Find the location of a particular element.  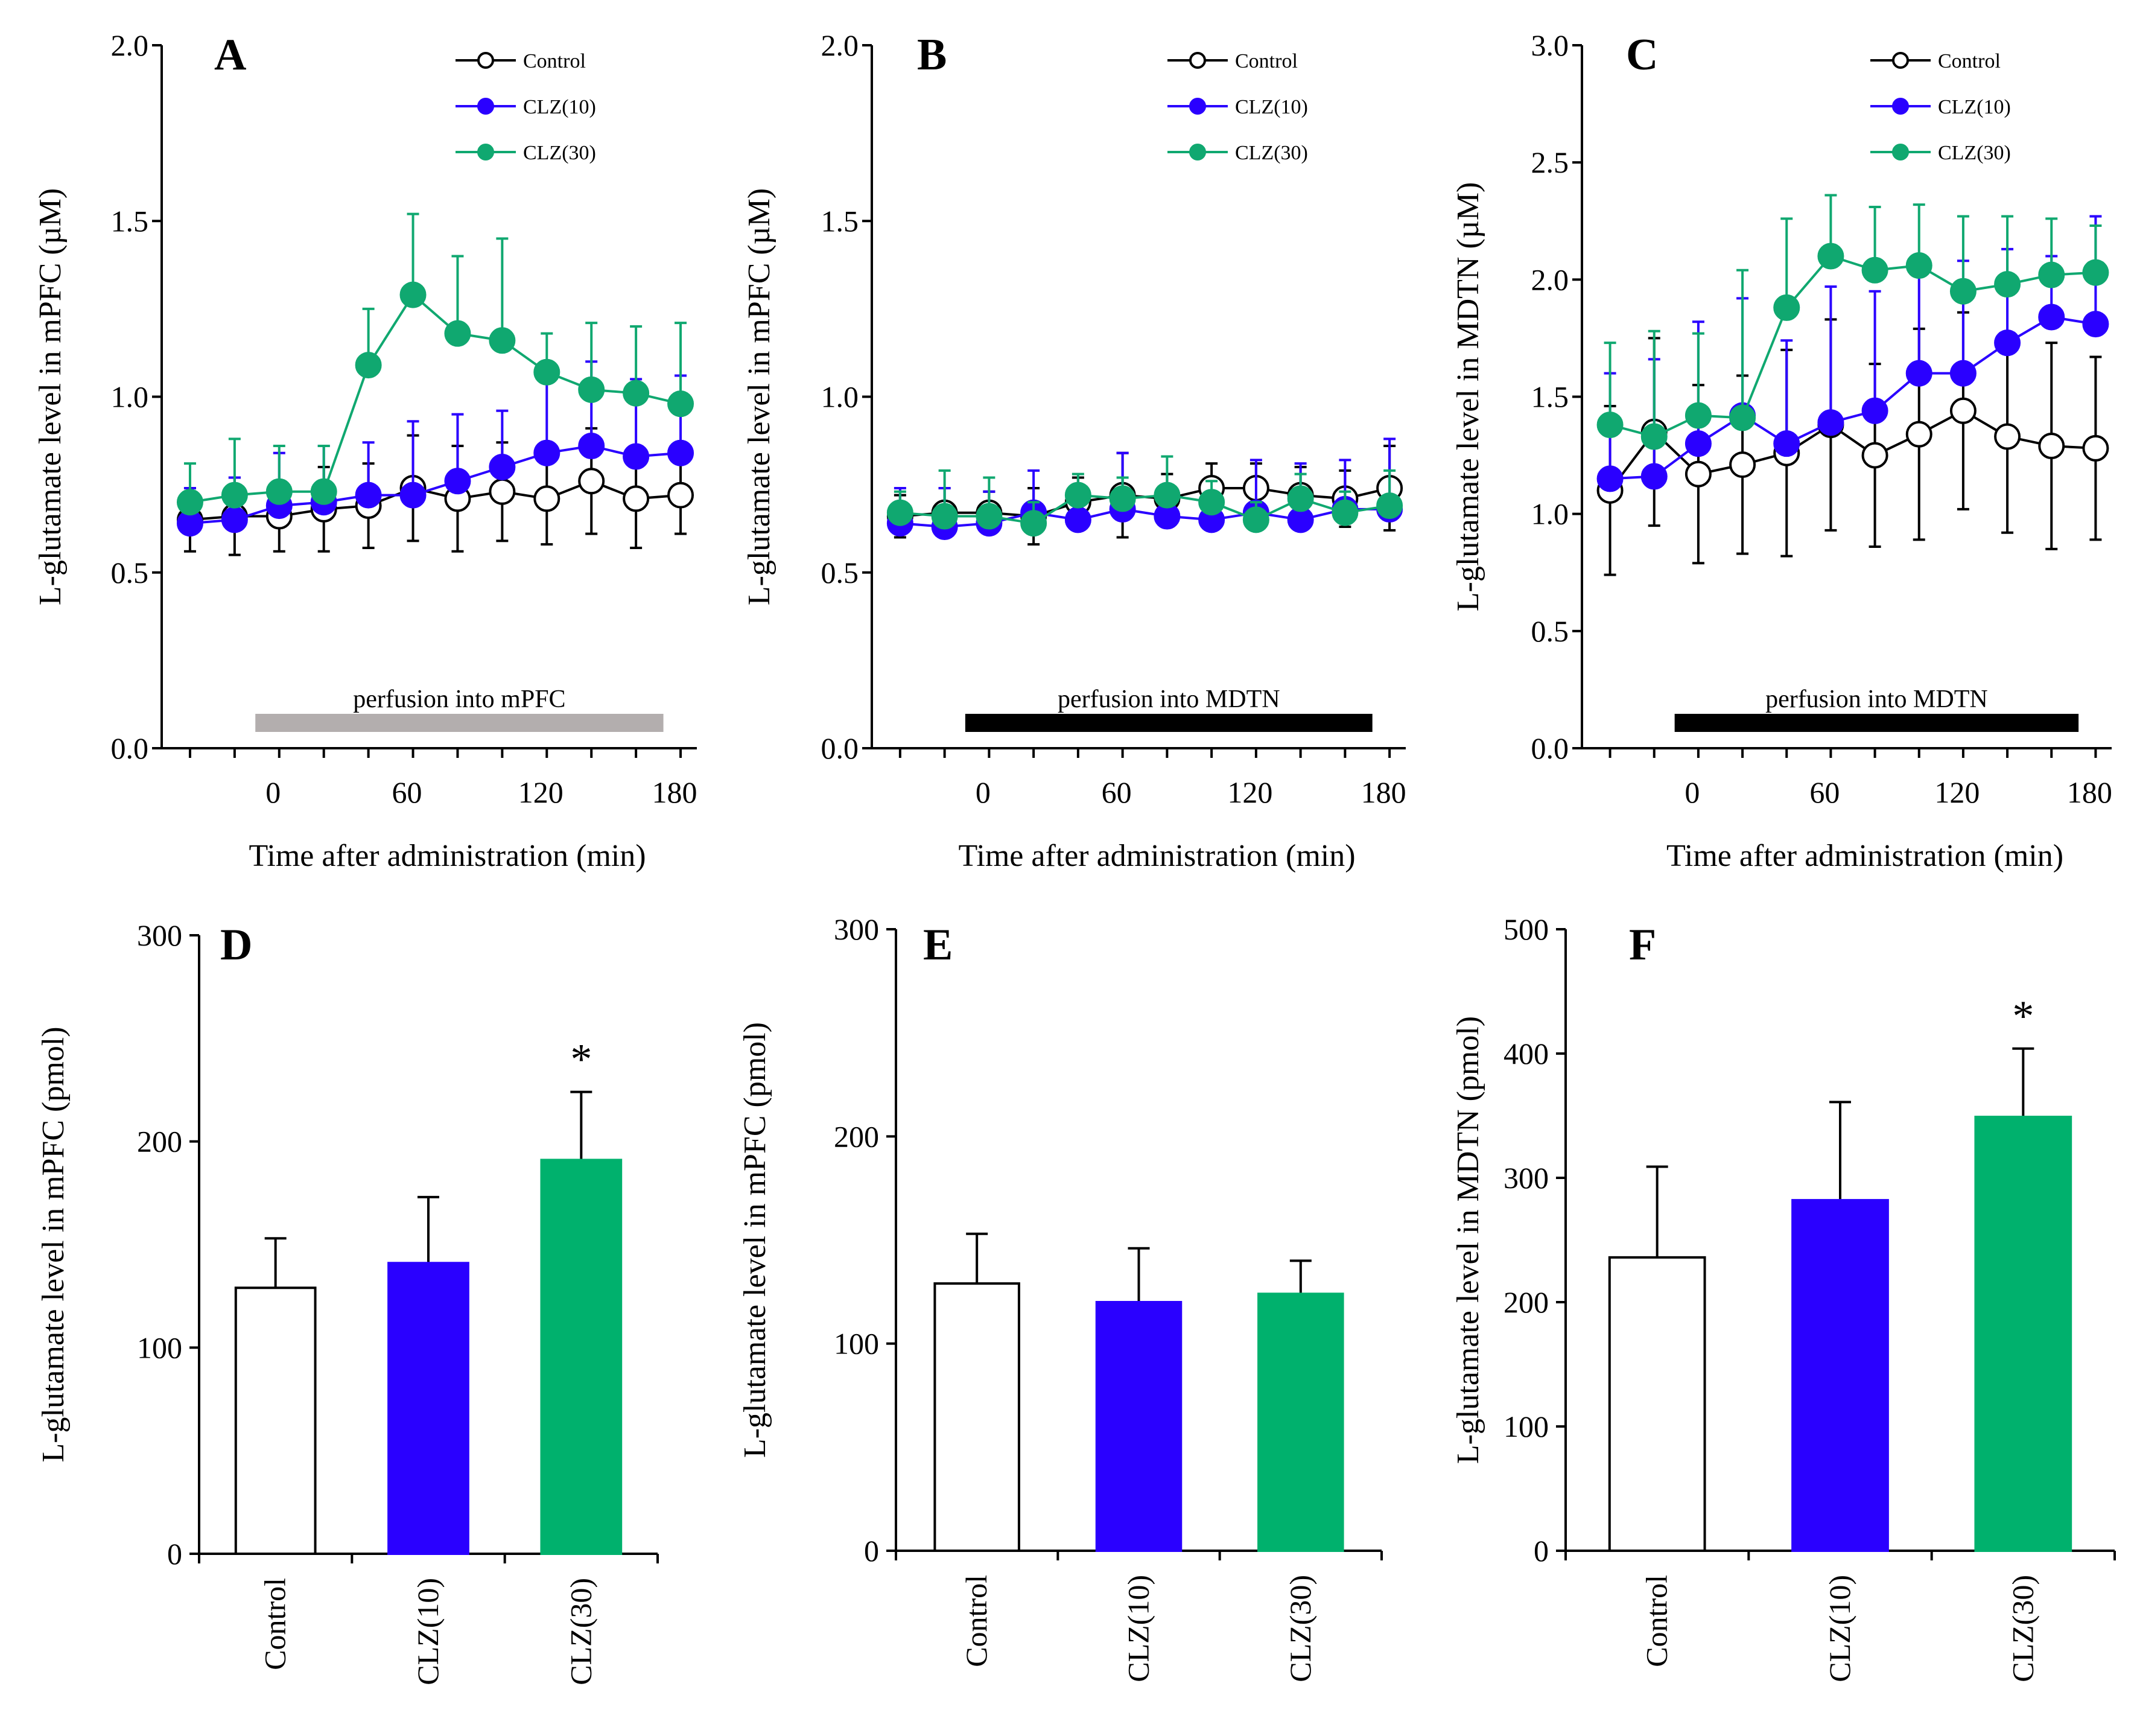

panel-letter: A is located at coordinates (230, 55).